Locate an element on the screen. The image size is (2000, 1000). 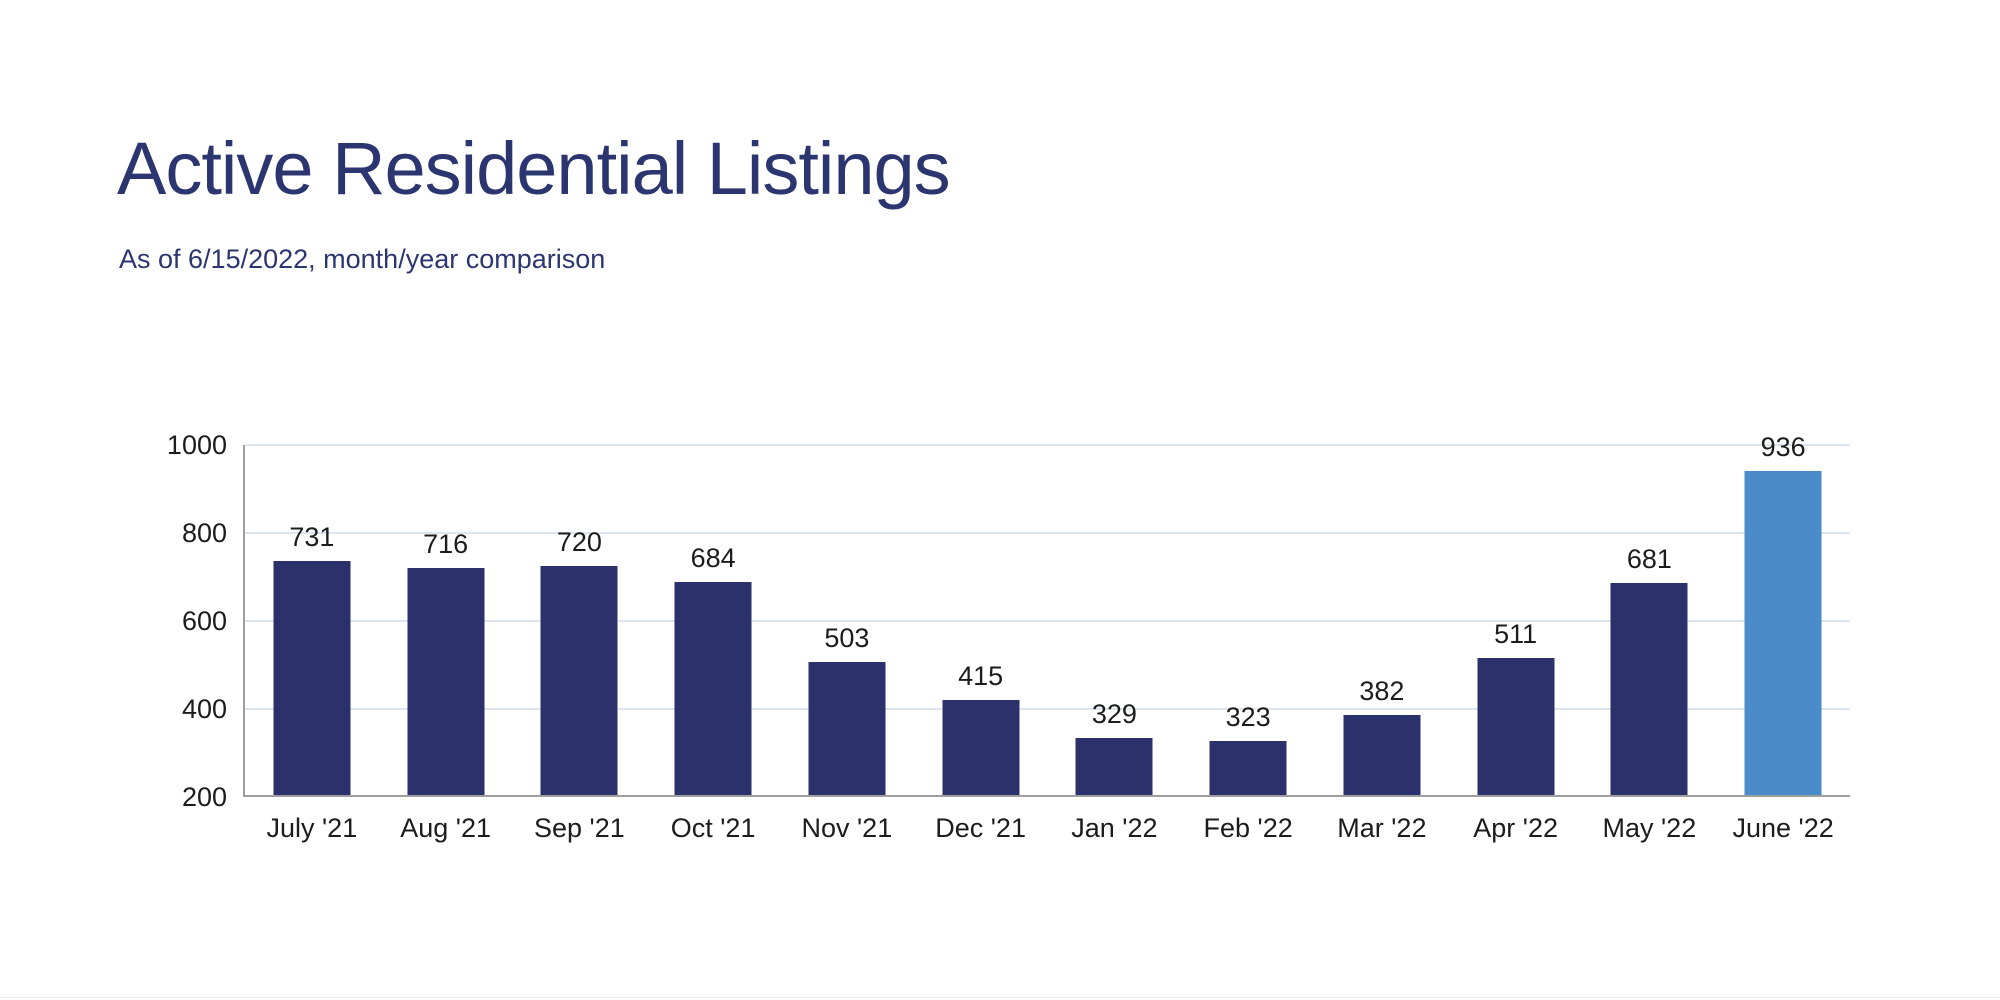
x-tick-label: July '21 is located at coordinates (312, 828).